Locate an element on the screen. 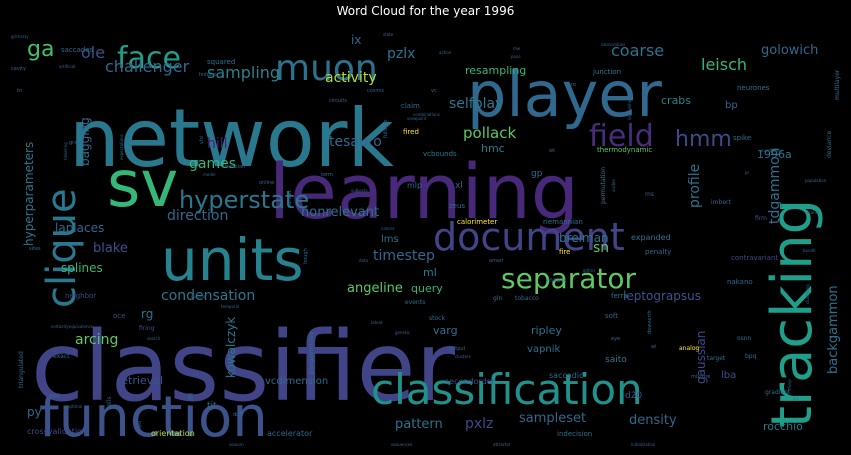  word-matrix: matrix is located at coordinates (557, 280).